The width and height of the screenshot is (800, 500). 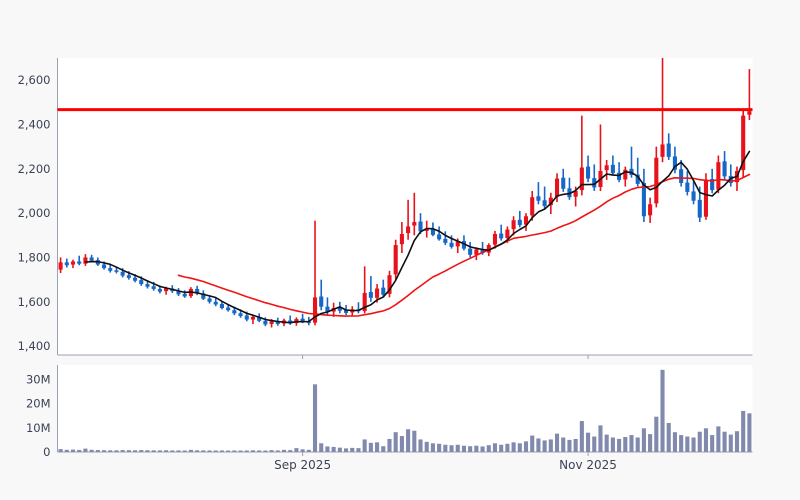 I want to click on price-tick-label: 1,800, so click(x=34, y=257).